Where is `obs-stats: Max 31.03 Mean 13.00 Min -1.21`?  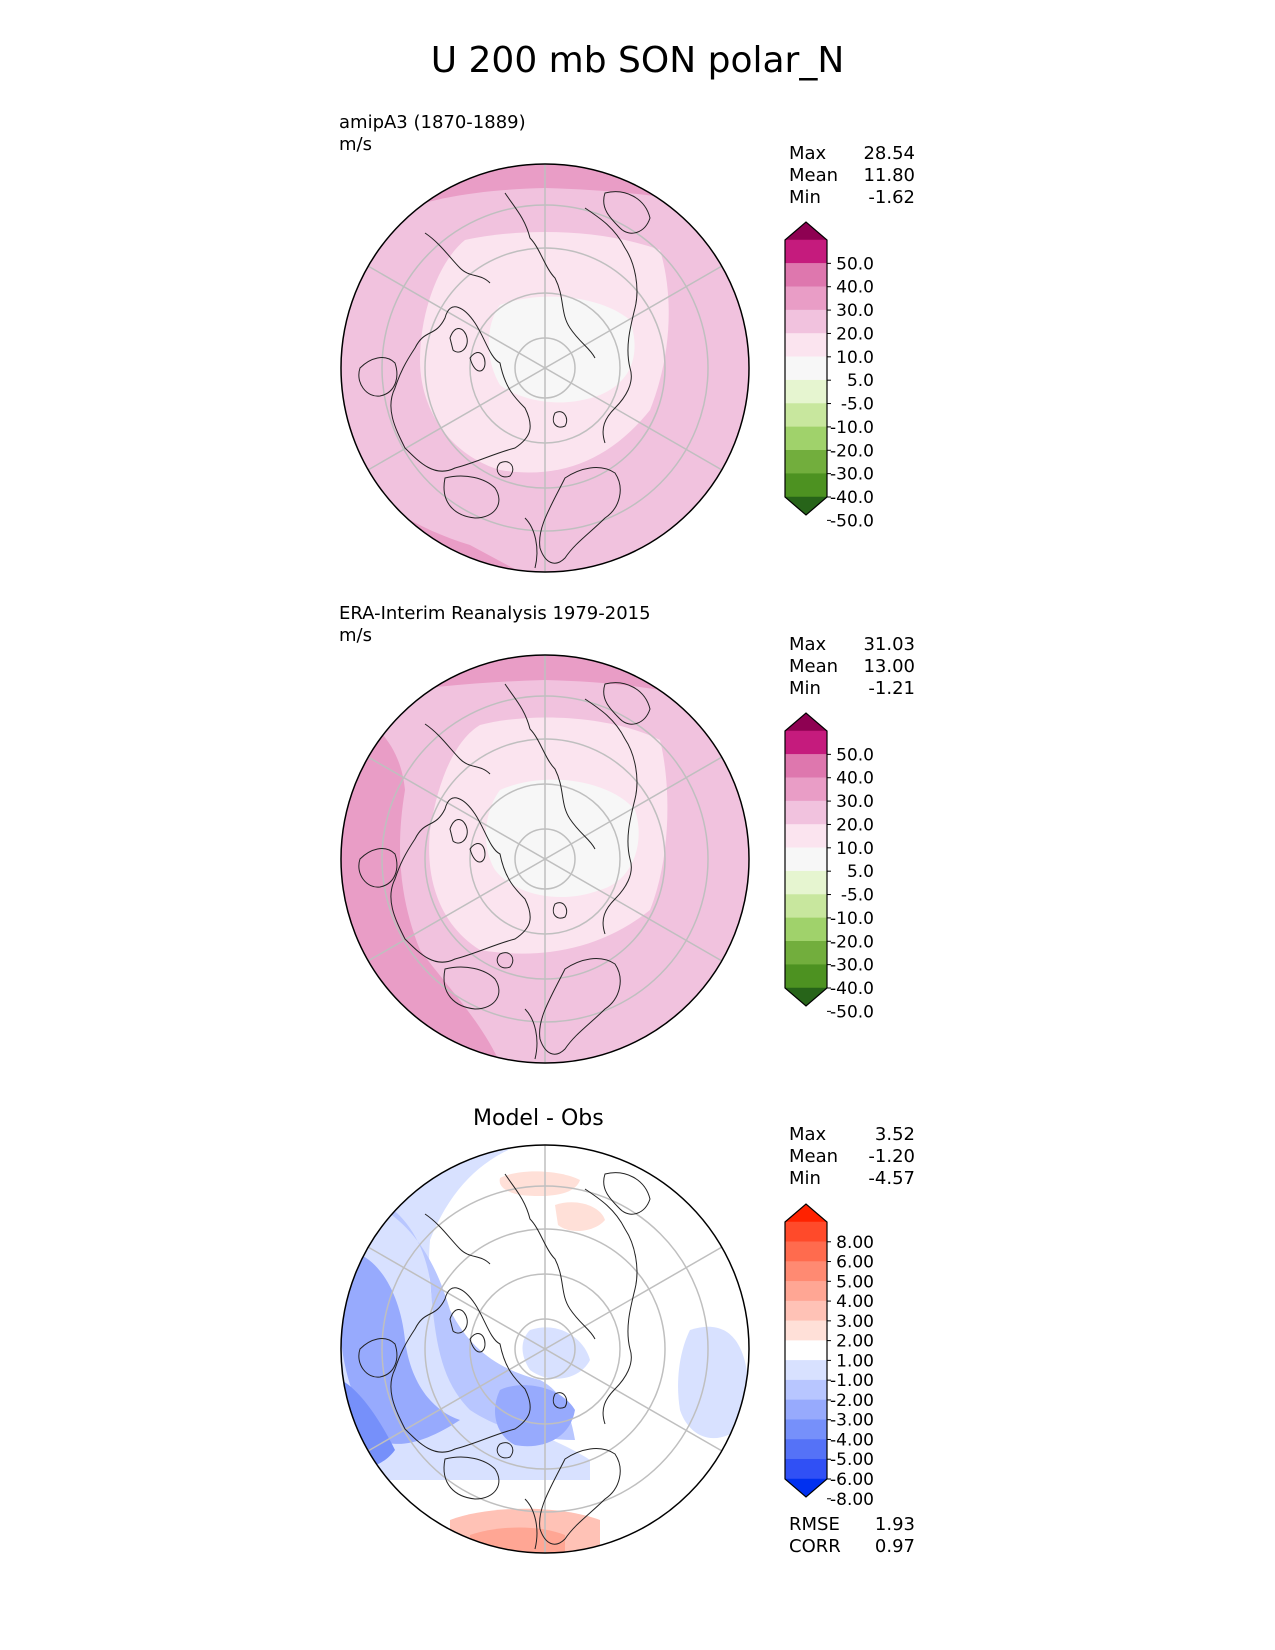 obs-stats: Max 31.03 Mean 13.00 Min -1.21 is located at coordinates (852, 667).